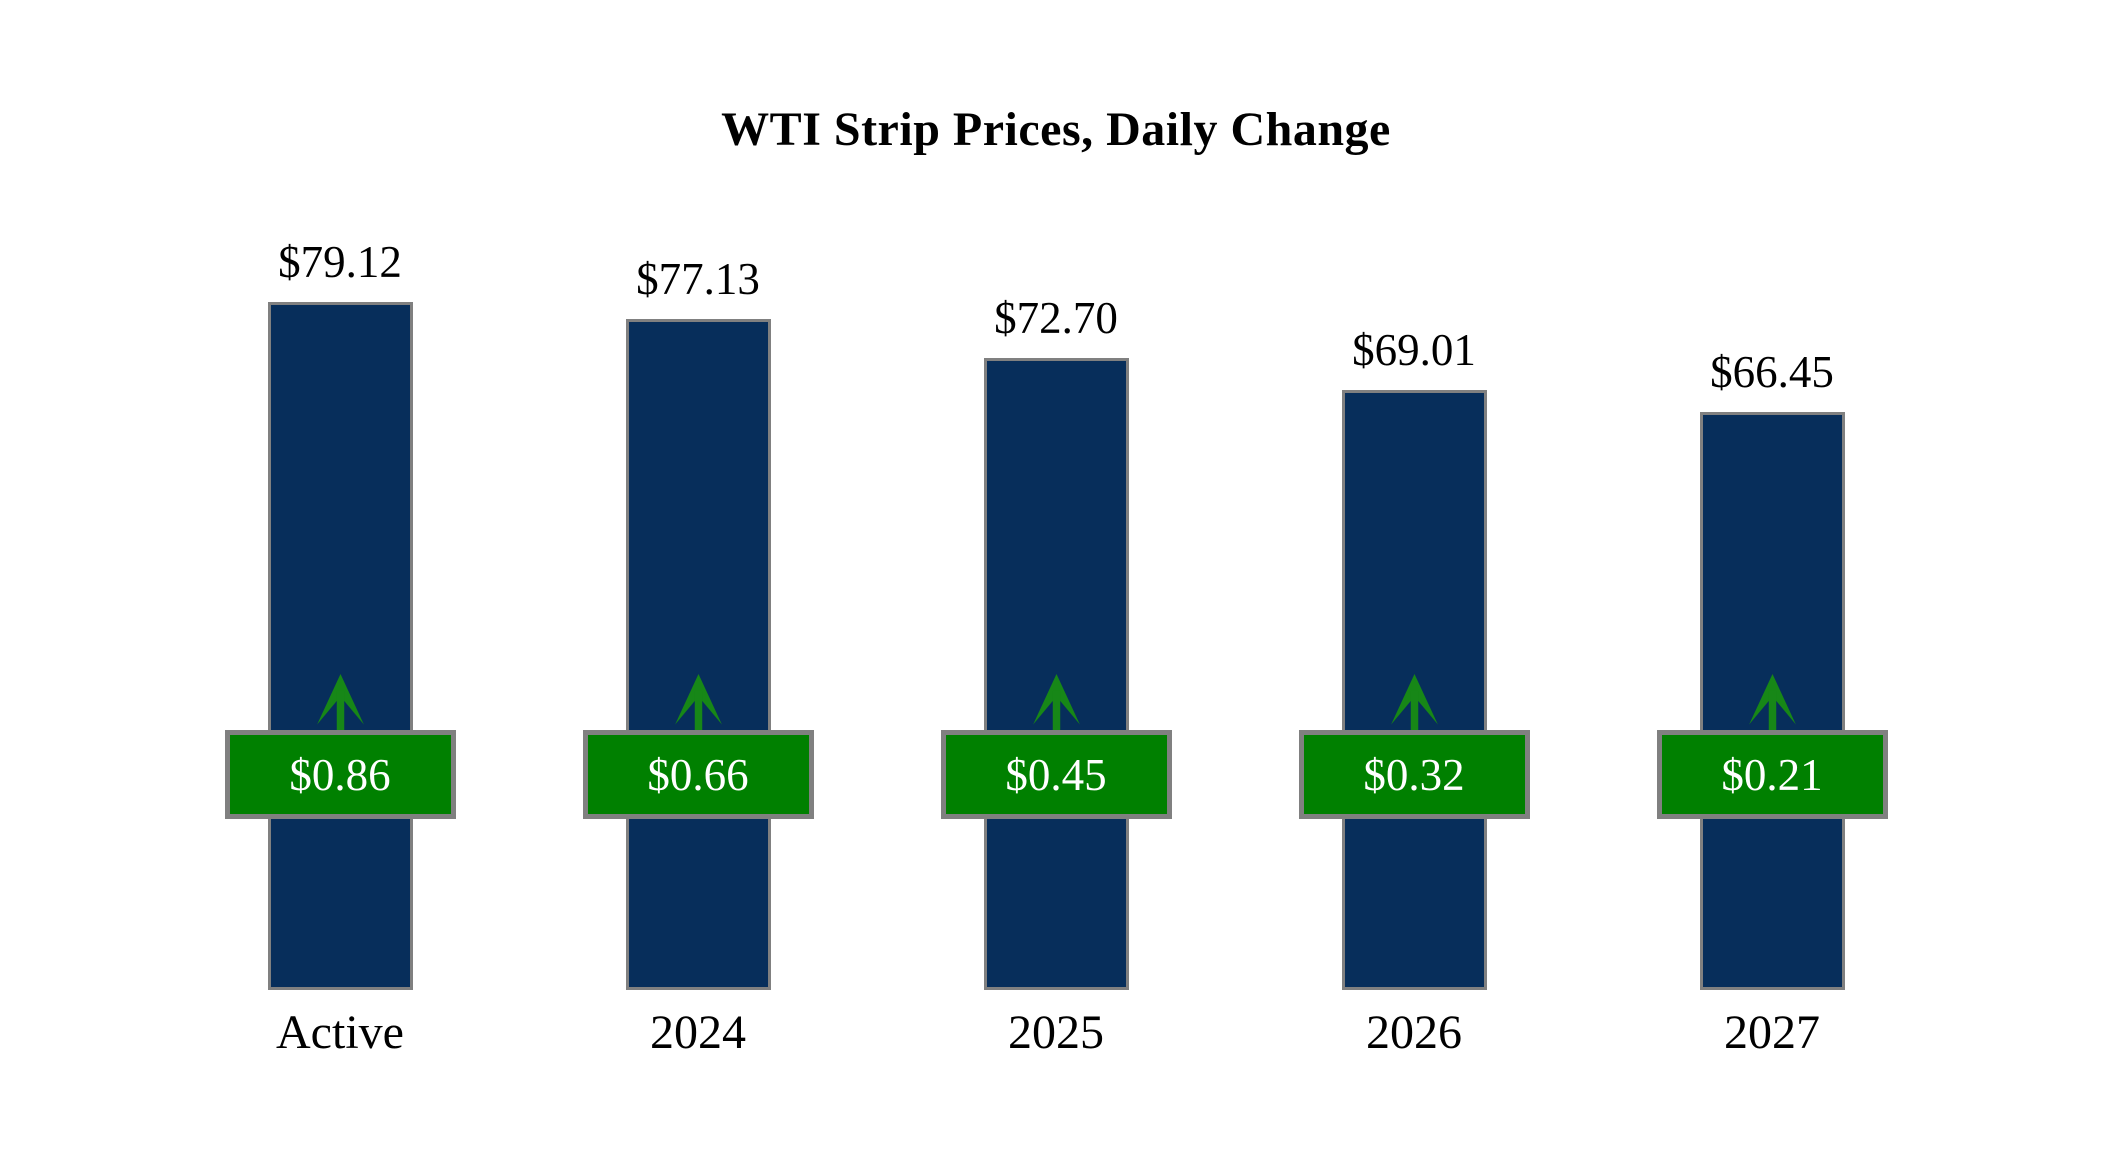  What do you see at coordinates (698, 1032) in the screenshot?
I see `category-label: 2024` at bounding box center [698, 1032].